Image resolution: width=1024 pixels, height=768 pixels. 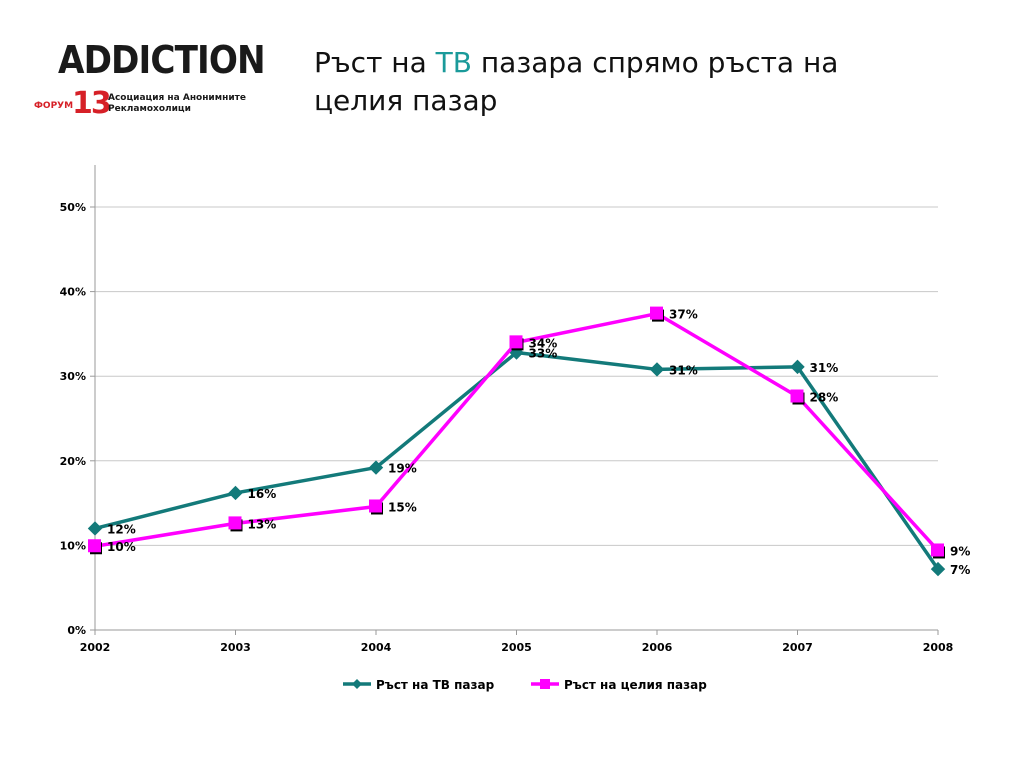 What do you see at coordinates (92, 103) in the screenshot?
I see `logo-number: 13` at bounding box center [92, 103].